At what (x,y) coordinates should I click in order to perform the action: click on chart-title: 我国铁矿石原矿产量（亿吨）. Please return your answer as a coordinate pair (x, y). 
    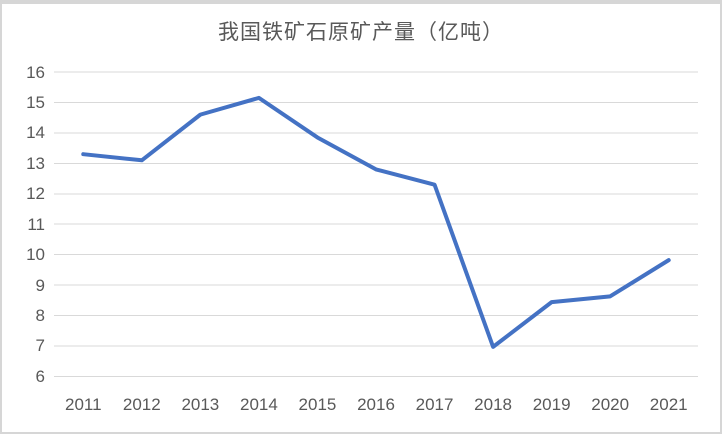
    Looking at the image, I should click on (361, 32).